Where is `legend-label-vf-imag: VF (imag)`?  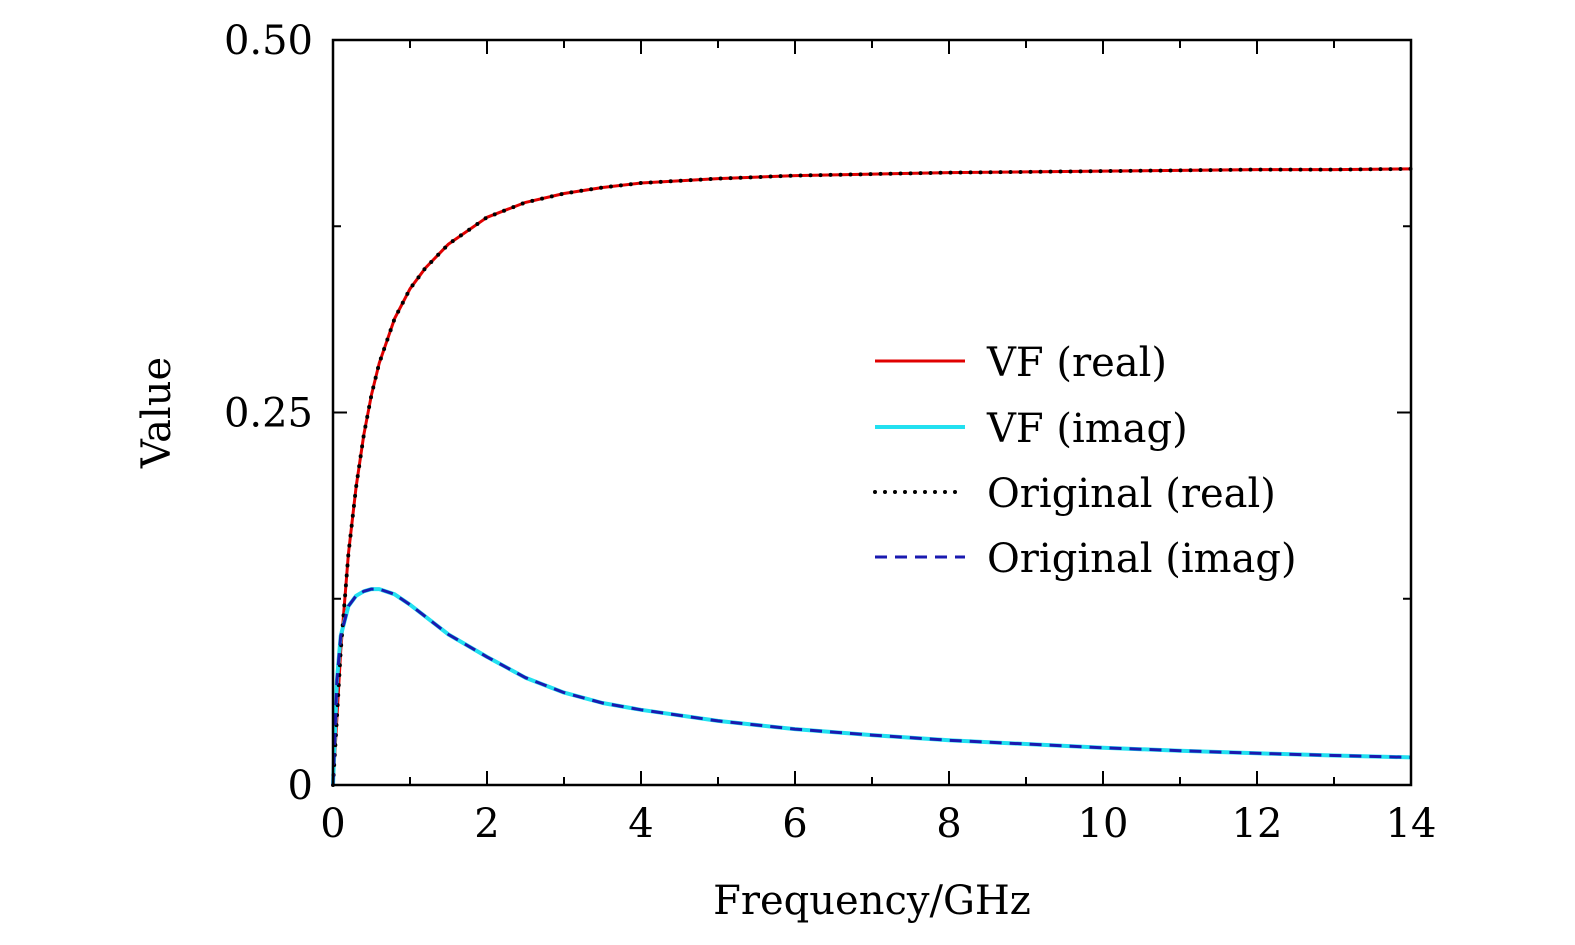
legend-label-vf-imag: VF (imag) is located at coordinates (1087, 429).